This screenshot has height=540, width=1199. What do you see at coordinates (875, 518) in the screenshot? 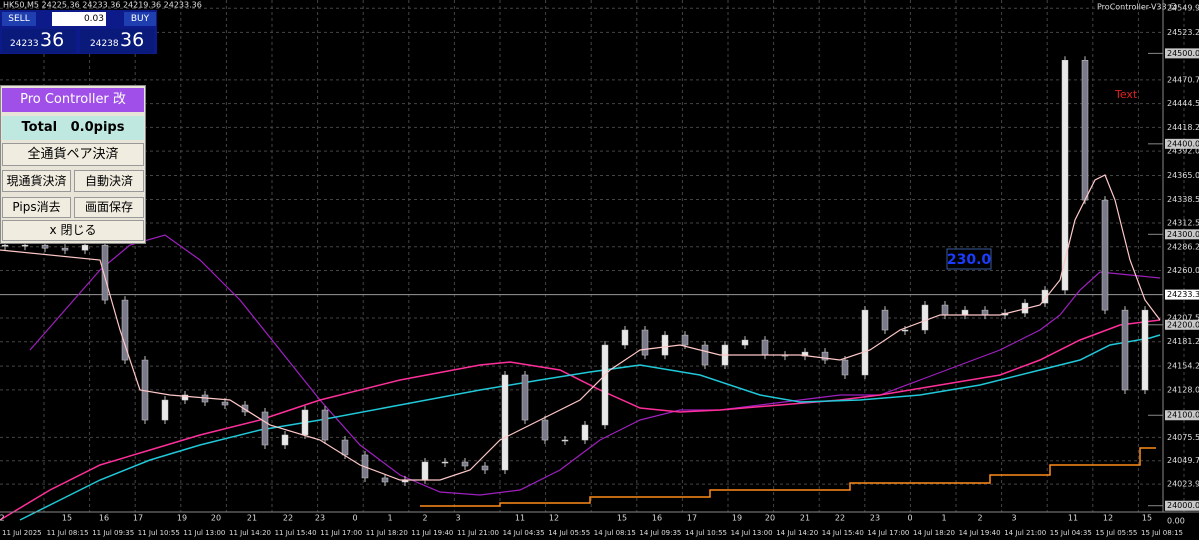
I see `hour-label: 23` at bounding box center [875, 518].